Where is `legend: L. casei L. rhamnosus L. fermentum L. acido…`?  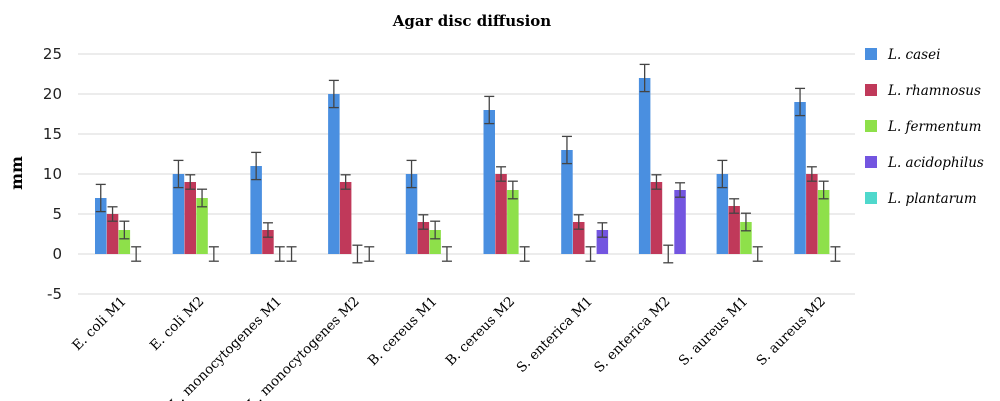 legend: L. casei L. rhamnosus L. fermentum L. acido… is located at coordinates (924, 127).